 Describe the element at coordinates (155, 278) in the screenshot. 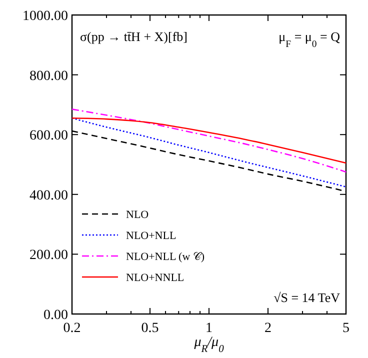

I see `legend-label: NLO+NNLL` at that location.